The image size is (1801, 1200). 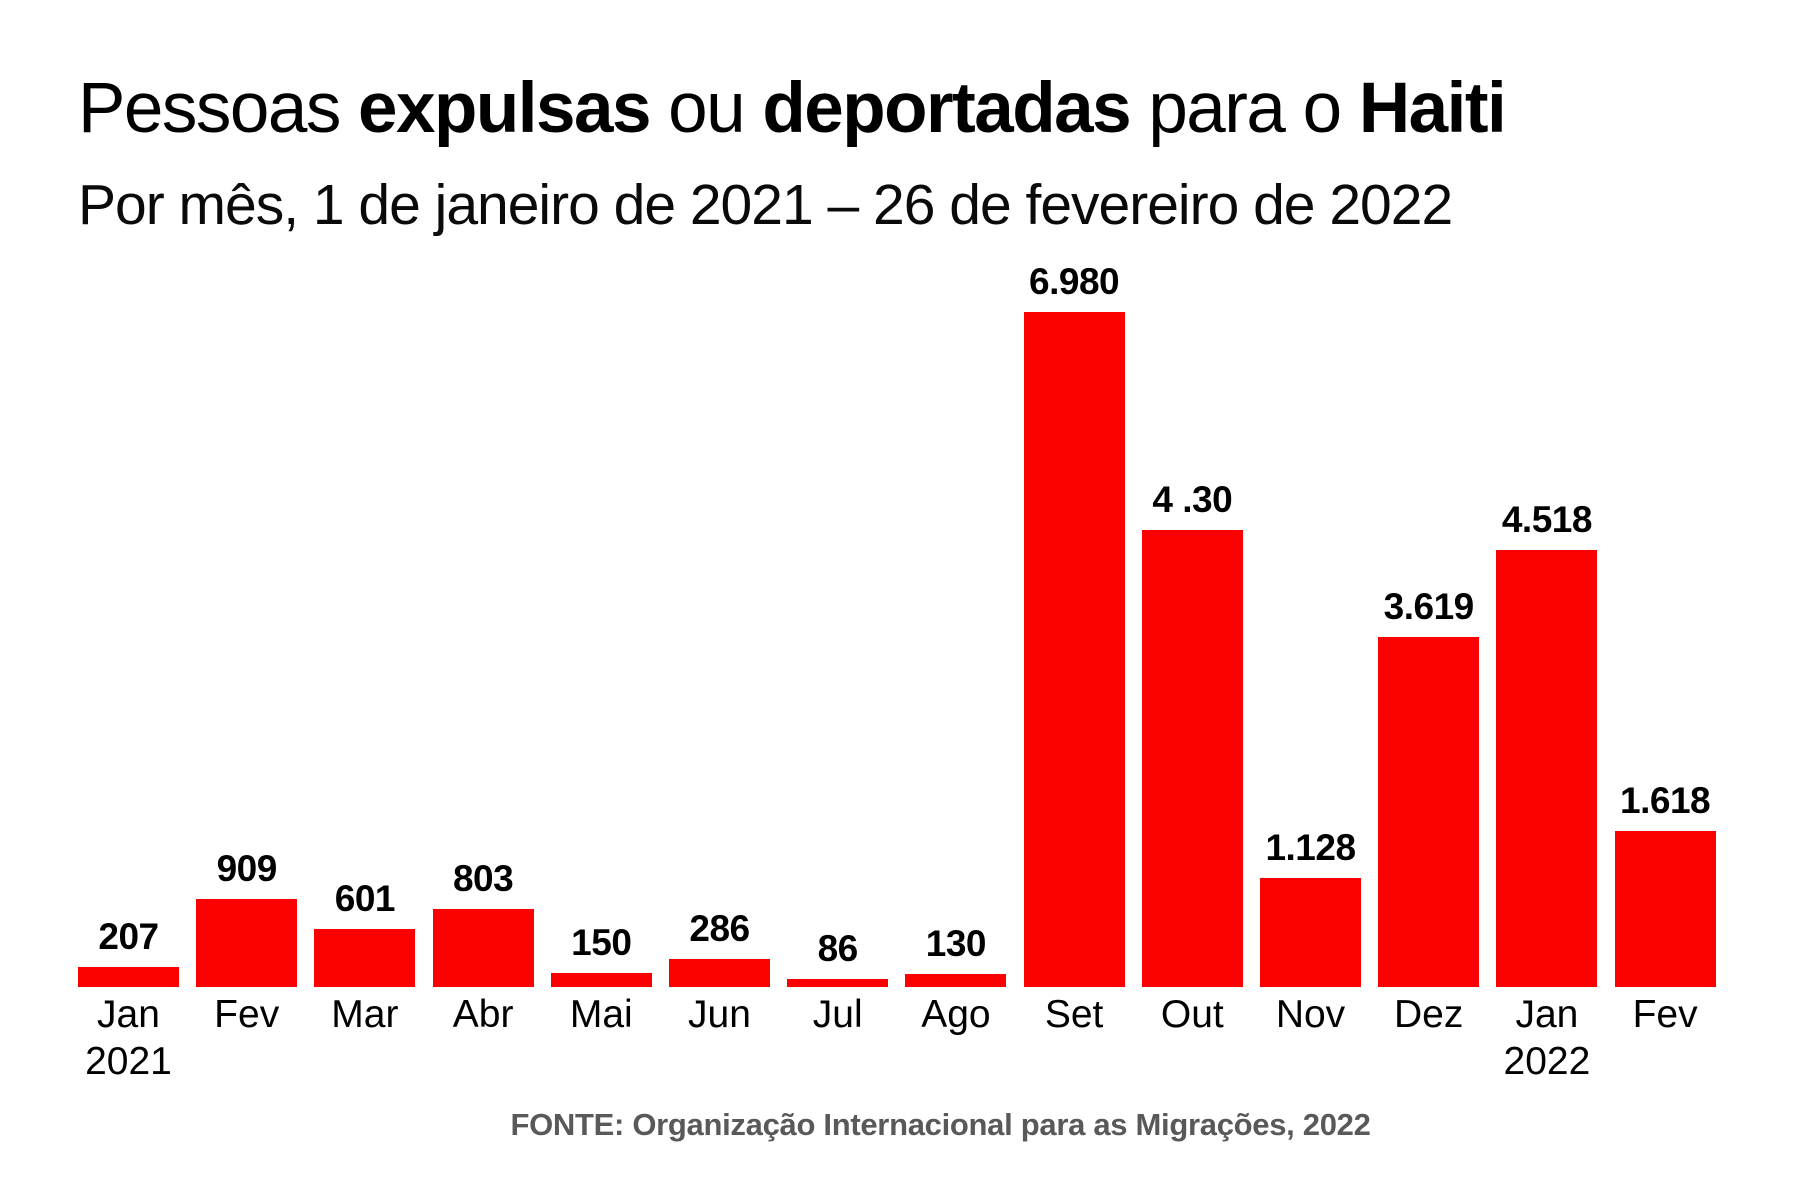 What do you see at coordinates (838, 948) in the screenshot?
I see `bar-value-label: 86` at bounding box center [838, 948].